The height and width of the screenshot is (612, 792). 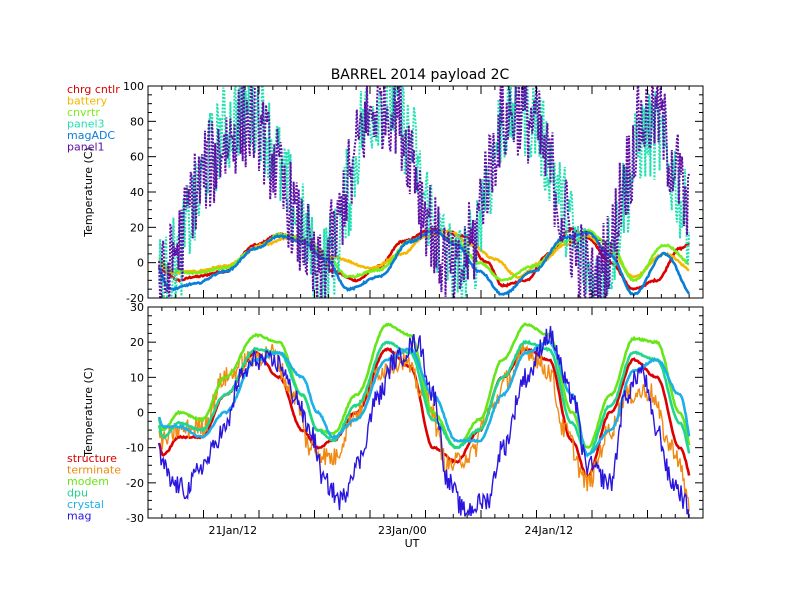 What do you see at coordinates (83, 112) in the screenshot?
I see `top-legend-cnvrtr: cnvrtr` at bounding box center [83, 112].